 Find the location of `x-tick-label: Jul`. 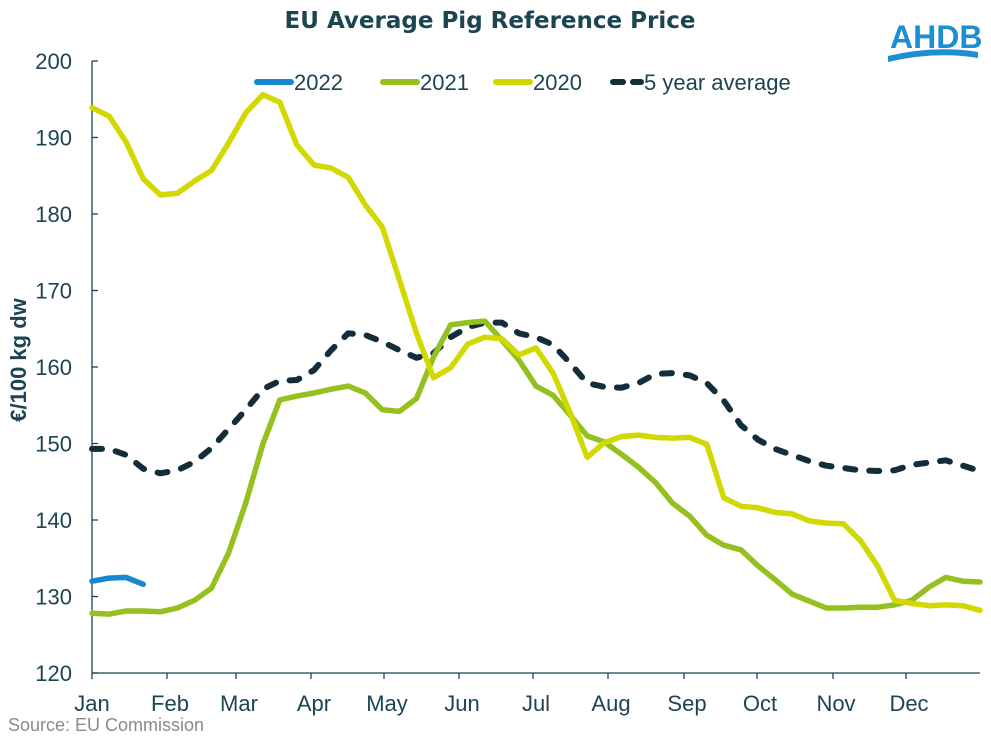

x-tick-label: Jul is located at coordinates (536, 703).